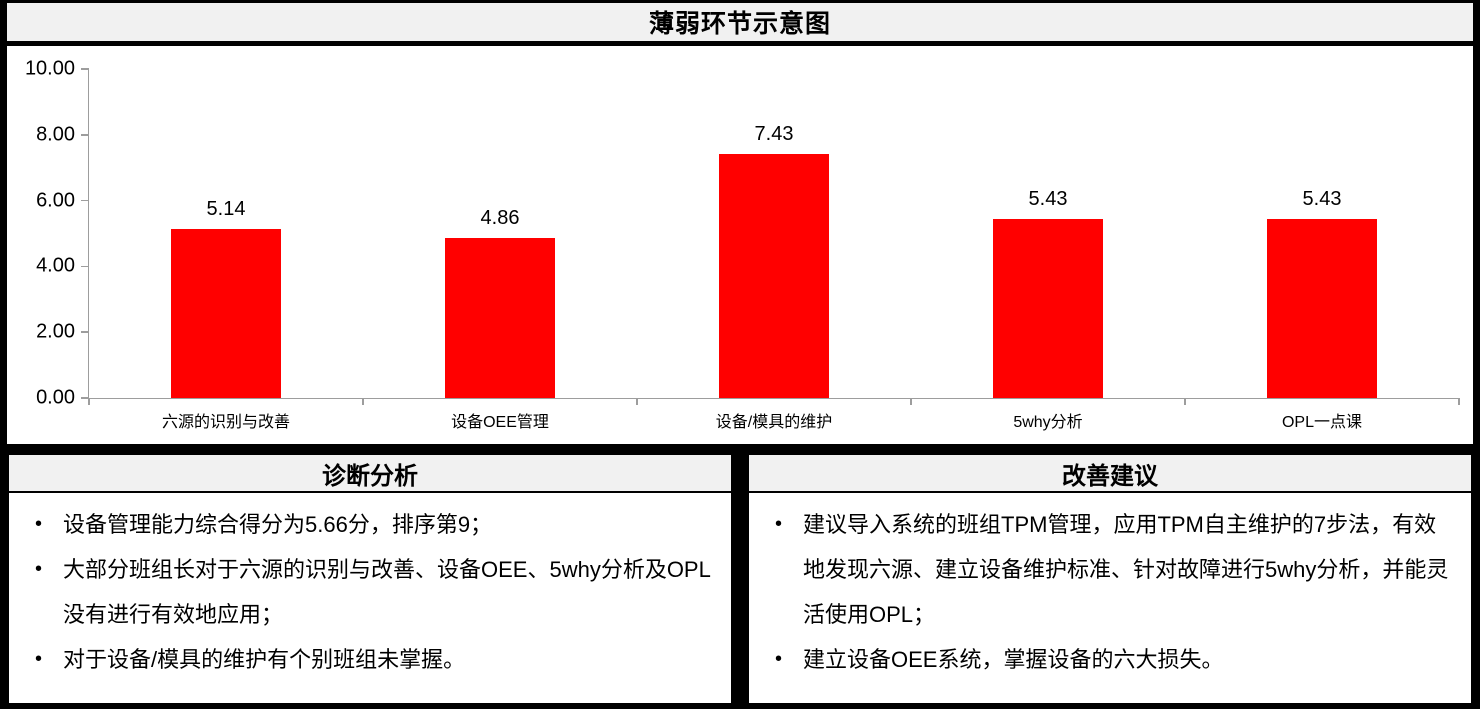  Describe the element at coordinates (226, 208) in the screenshot. I see `bar-value-label: 5.14` at that location.